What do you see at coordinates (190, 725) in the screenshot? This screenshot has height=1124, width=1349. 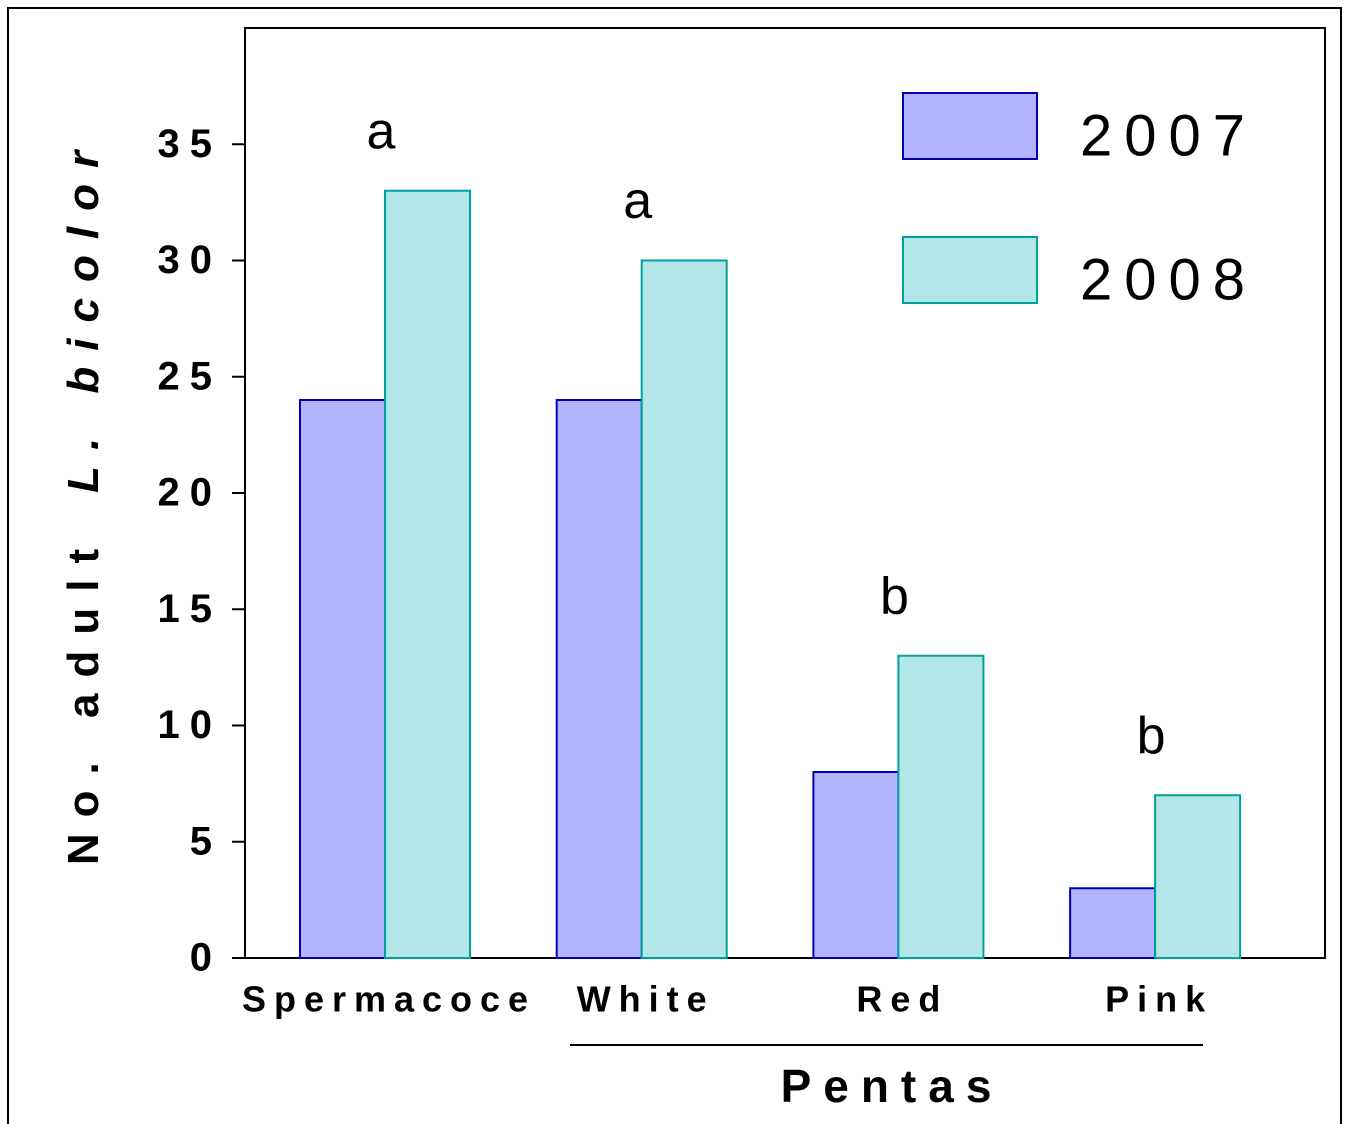 I see `y-tick-label: 10` at bounding box center [190, 725].